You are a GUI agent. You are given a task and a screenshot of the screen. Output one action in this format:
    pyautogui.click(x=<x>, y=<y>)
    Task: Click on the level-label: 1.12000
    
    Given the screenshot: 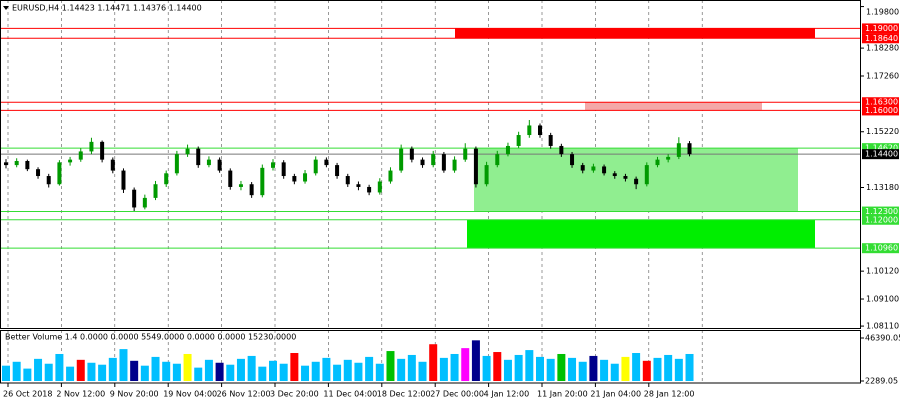 What is the action you would take?
    pyautogui.click(x=881, y=219)
    